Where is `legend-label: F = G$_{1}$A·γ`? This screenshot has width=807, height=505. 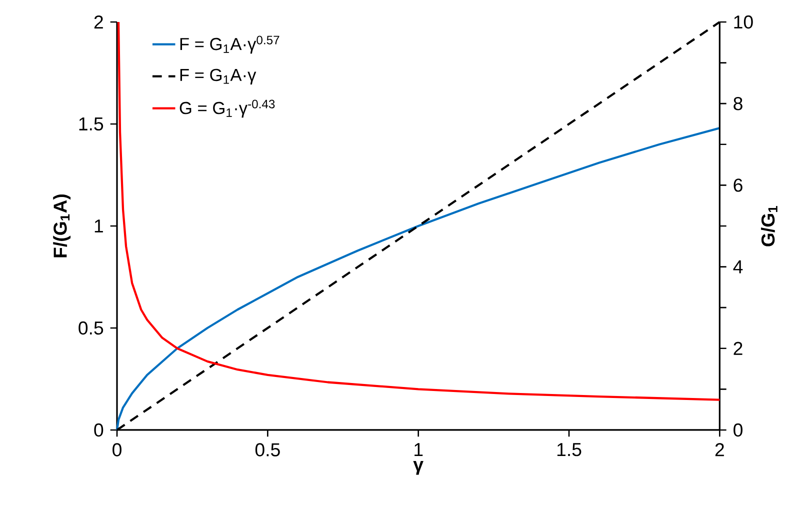
legend-label: F = G$_{1}$A·γ is located at coordinates (218, 76).